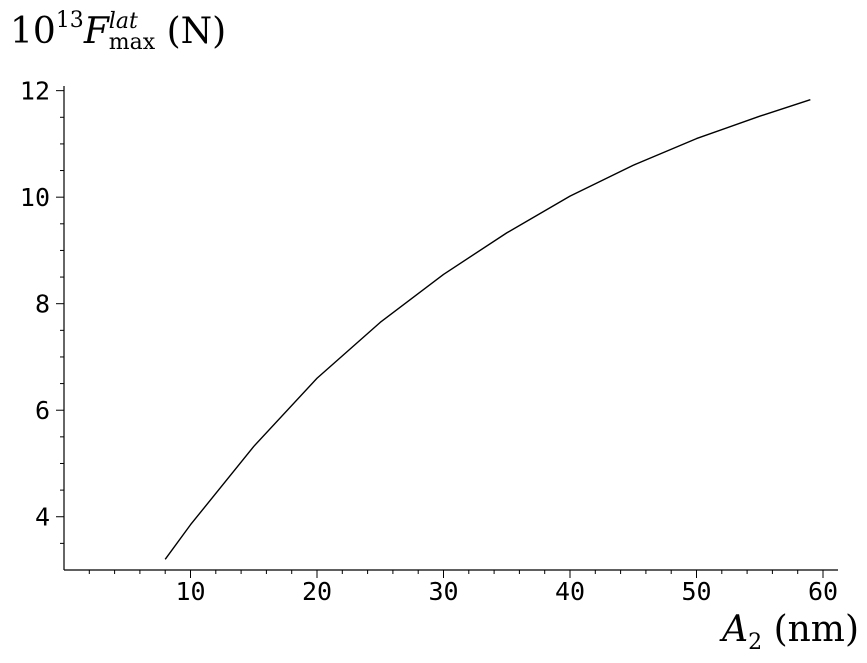  I want to click on y-label-unit: (N), so click(196, 31).